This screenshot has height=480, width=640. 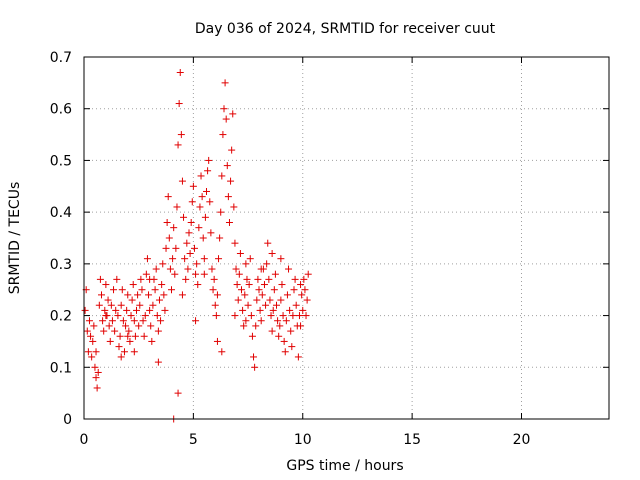 What do you see at coordinates (61, 317) in the screenshot?
I see `y-tick-label: 0.2` at bounding box center [61, 317].